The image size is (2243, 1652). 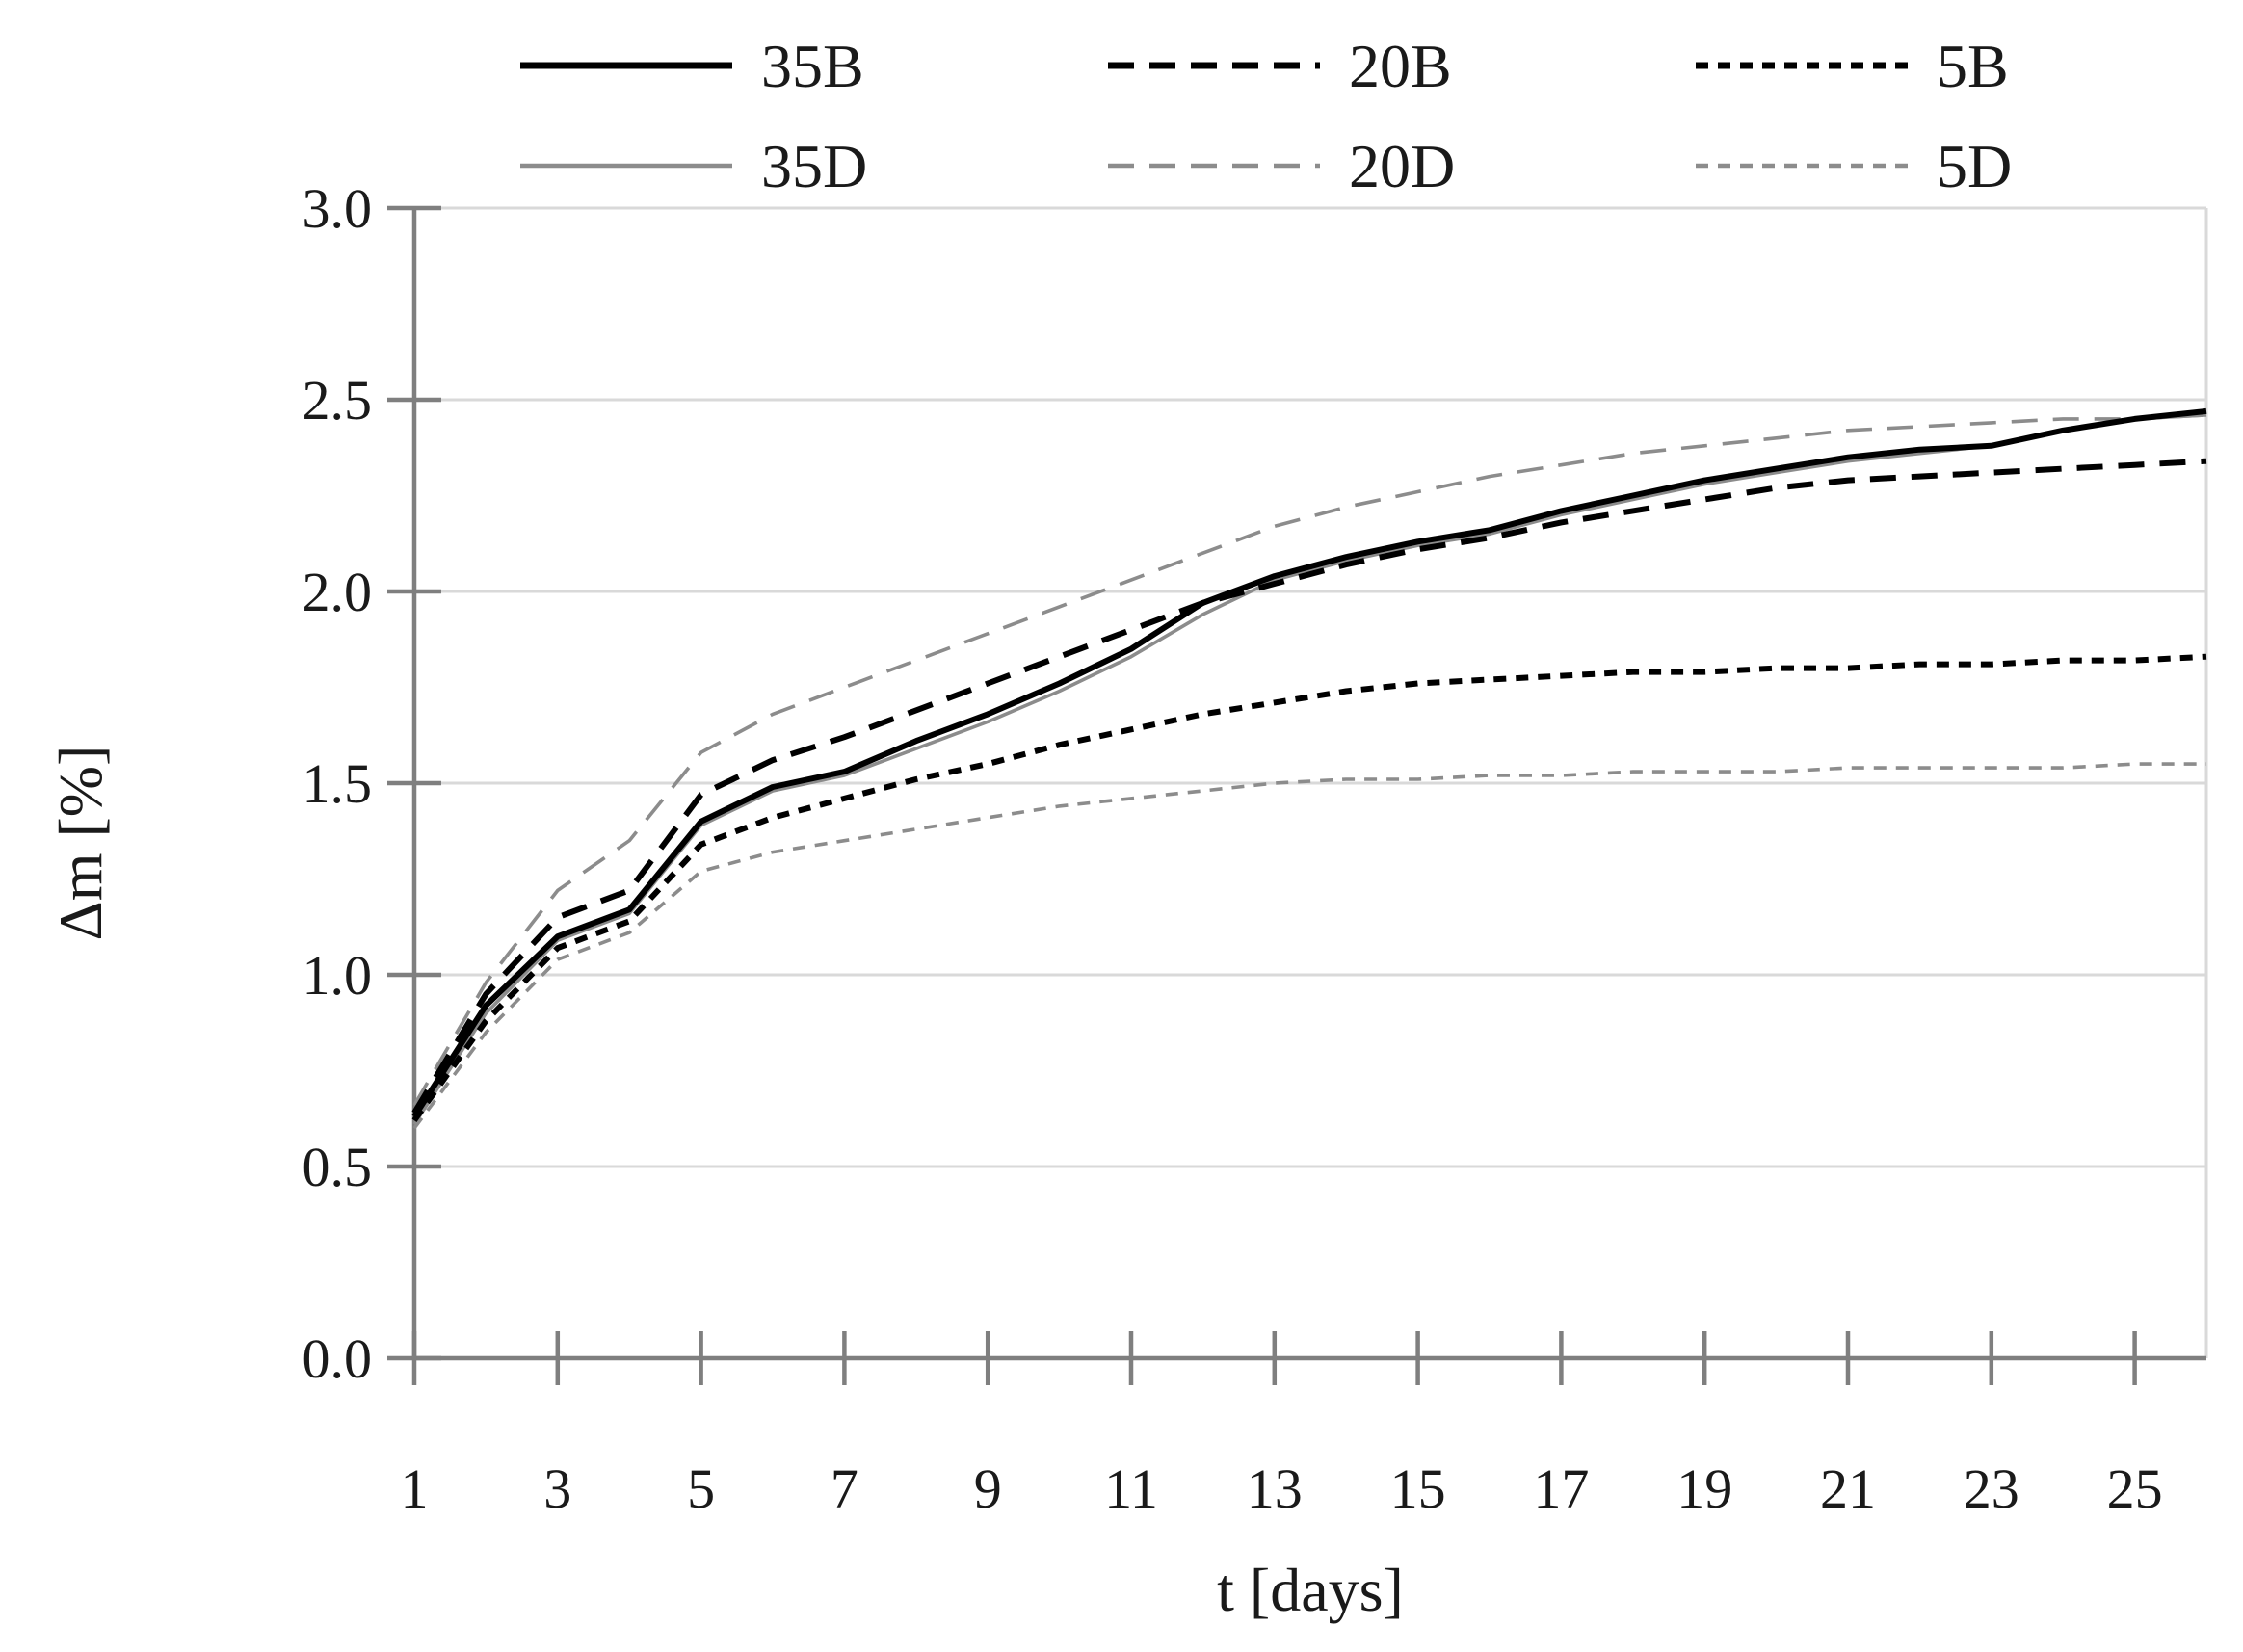 What do you see at coordinates (81, 843) in the screenshot?
I see `y-axis-title: Δm [%]` at bounding box center [81, 843].